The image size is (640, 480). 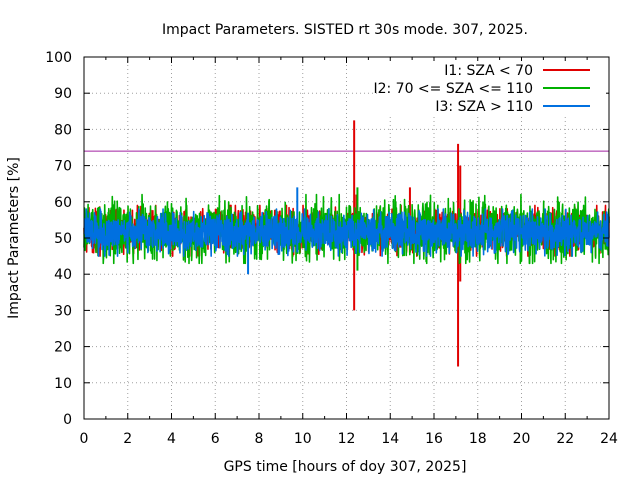 What do you see at coordinates (63, 130) in the screenshot?
I see `y-tick-label: 80` at bounding box center [63, 130].